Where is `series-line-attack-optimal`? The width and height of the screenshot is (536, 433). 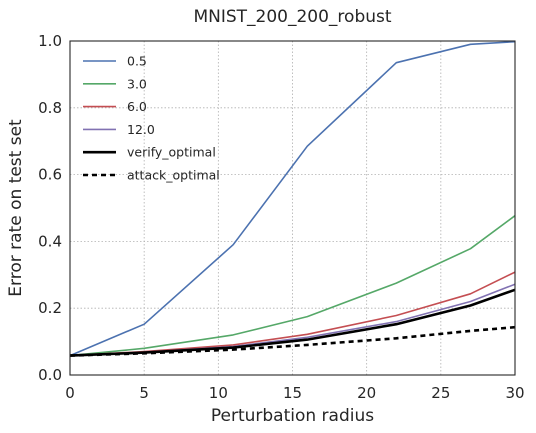 series-line-attack-optimal is located at coordinates (292, 341).